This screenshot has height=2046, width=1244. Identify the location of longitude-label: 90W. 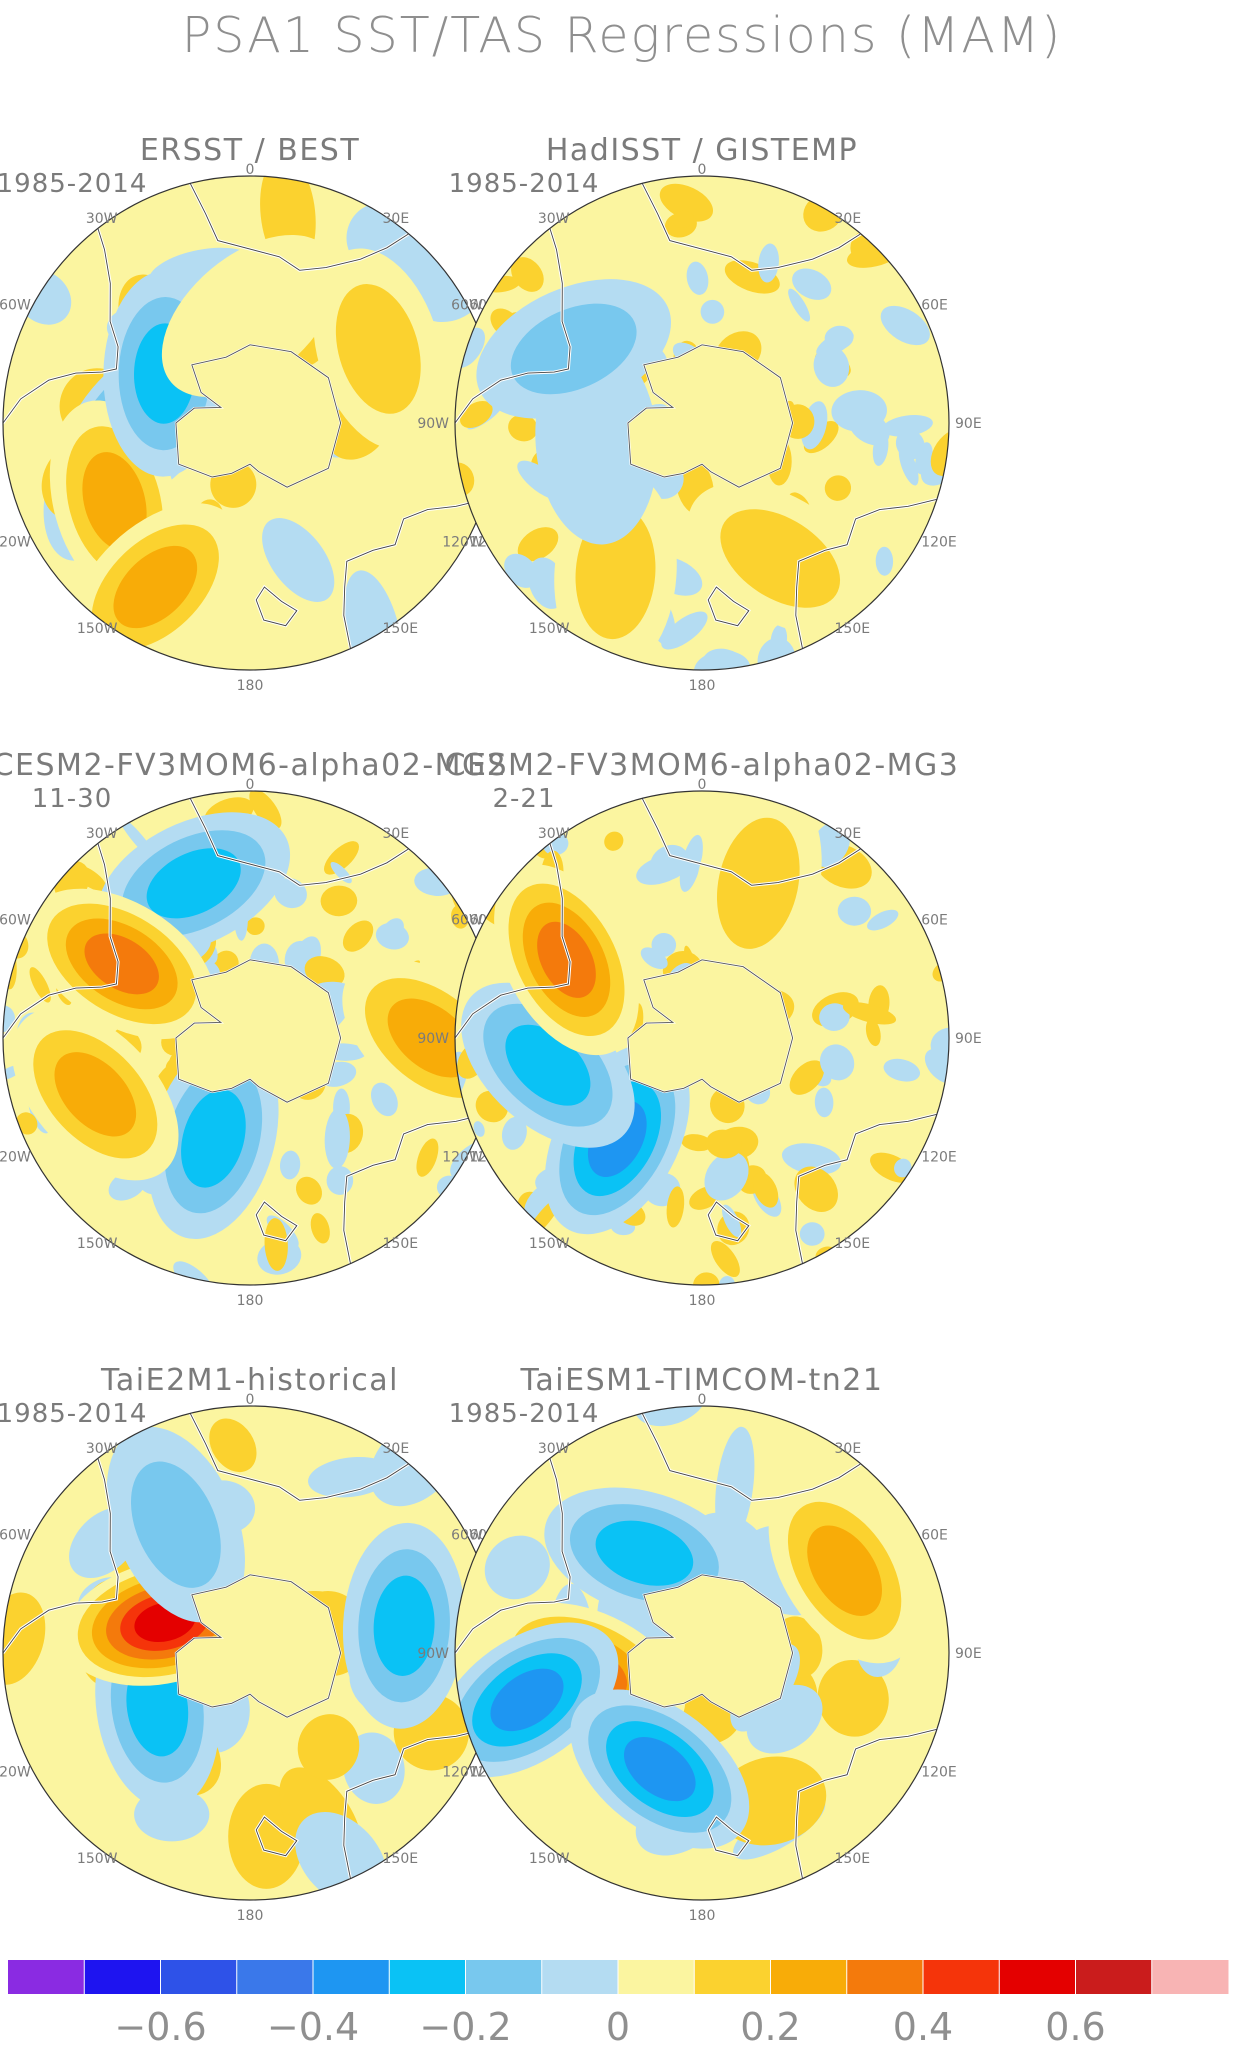
(433, 424).